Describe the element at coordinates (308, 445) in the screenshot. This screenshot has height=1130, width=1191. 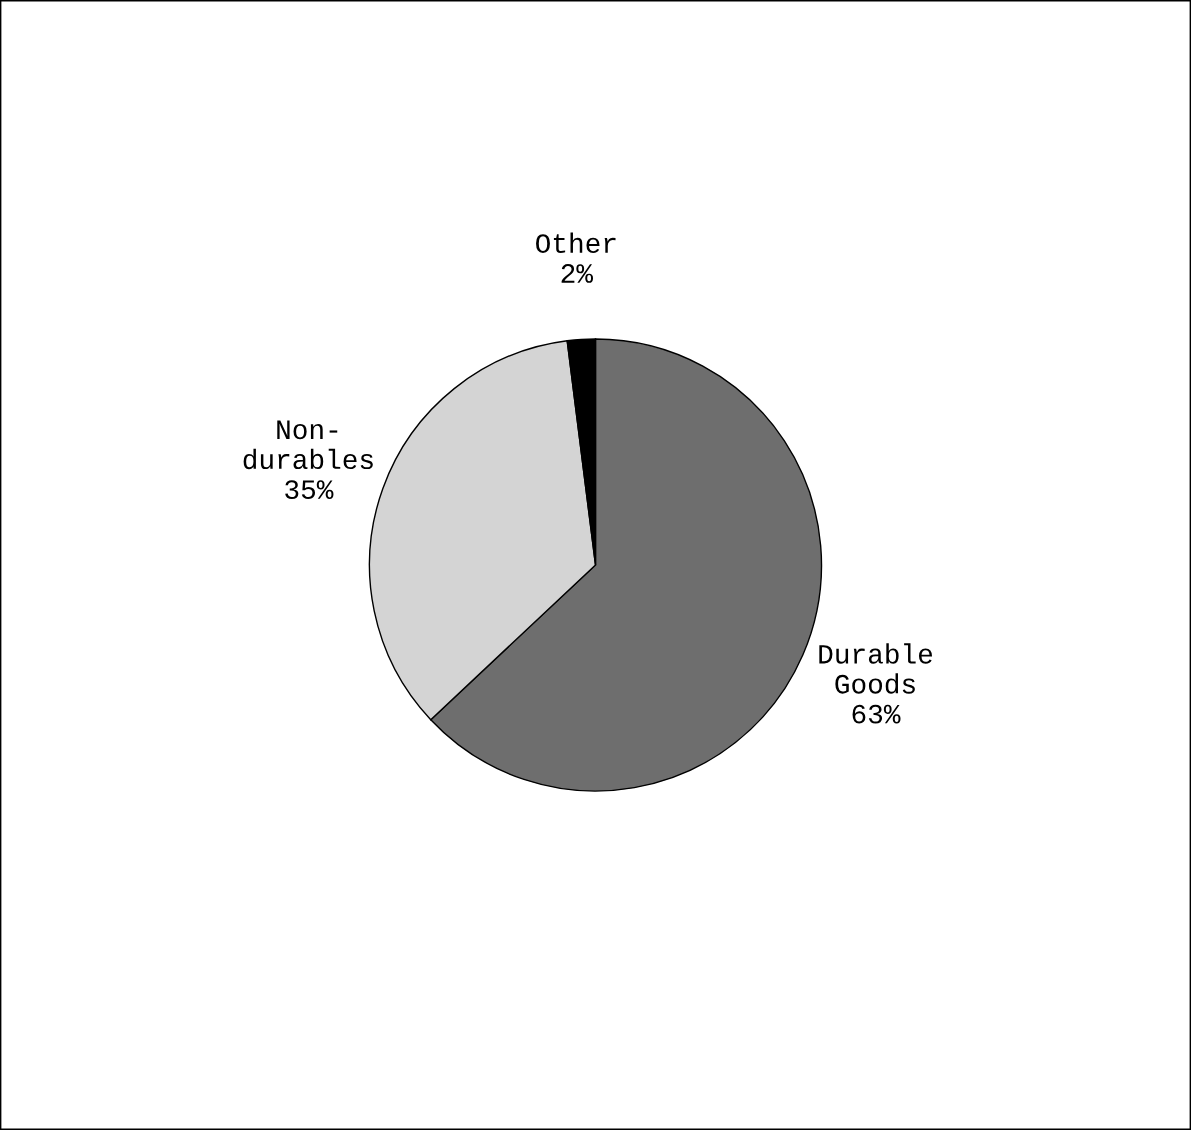
I see `slice-label: Non- durables` at that location.